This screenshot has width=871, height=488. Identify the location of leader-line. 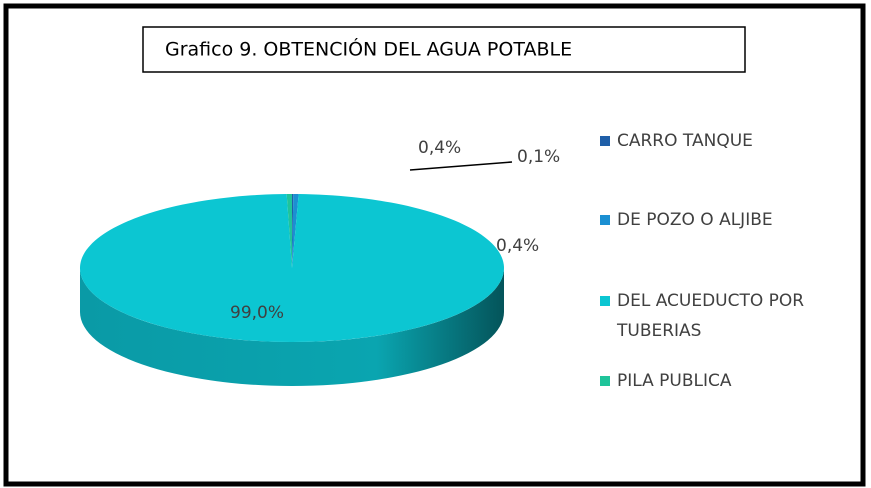
(461, 166).